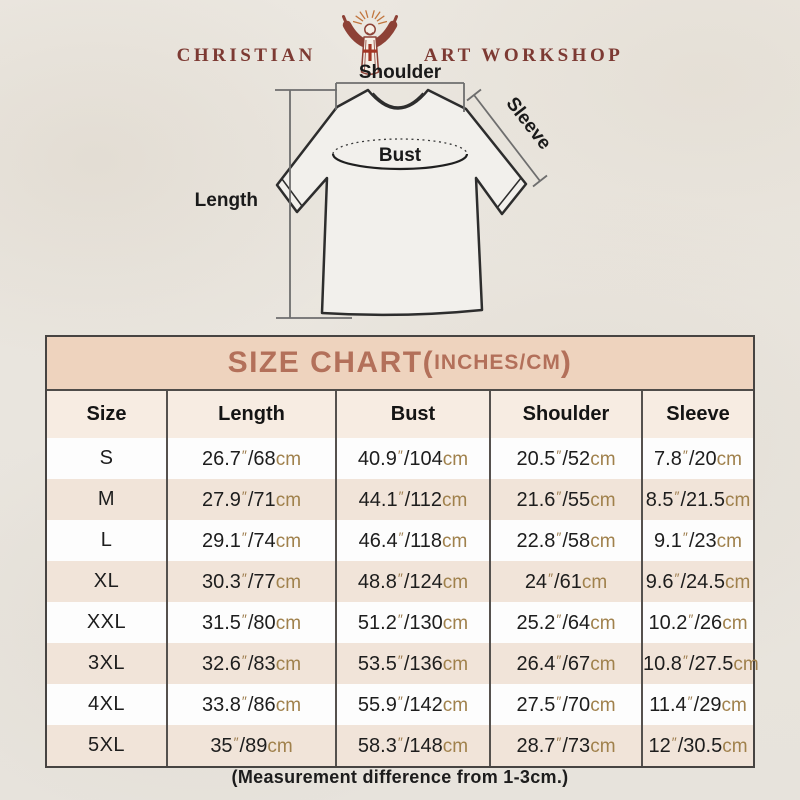 This screenshot has height=800, width=800. What do you see at coordinates (423, 622) in the screenshot?
I see `value-number: /130` at bounding box center [423, 622].